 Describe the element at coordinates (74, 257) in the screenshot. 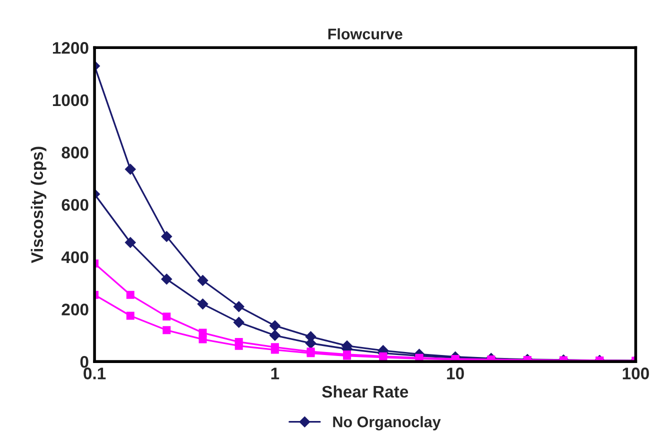

I see `y-tick-label: 400` at that location.